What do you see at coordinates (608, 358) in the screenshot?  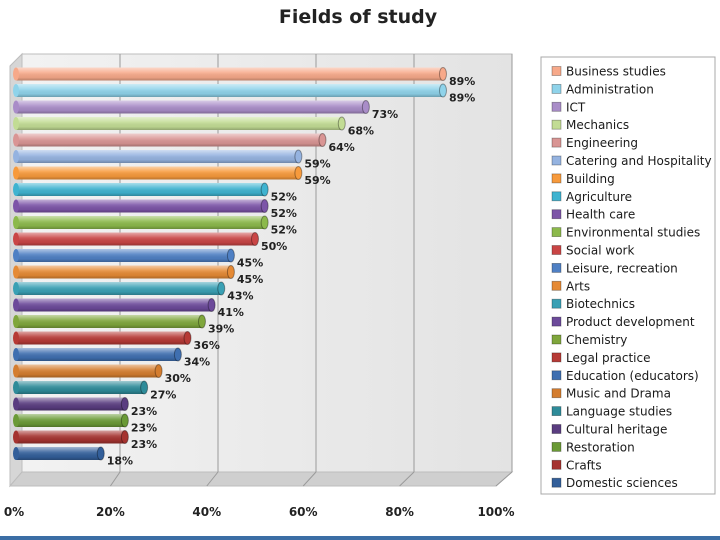 I see `legend-label: Legal practice` at bounding box center [608, 358].